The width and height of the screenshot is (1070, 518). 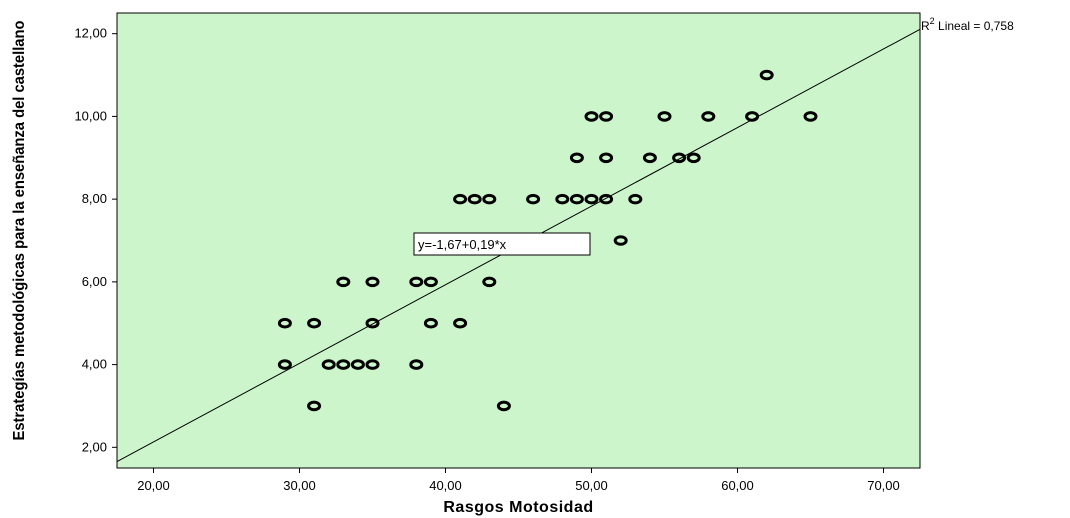 What do you see at coordinates (299, 485) in the screenshot?
I see `x-tick-label: 30,00` at bounding box center [299, 485].